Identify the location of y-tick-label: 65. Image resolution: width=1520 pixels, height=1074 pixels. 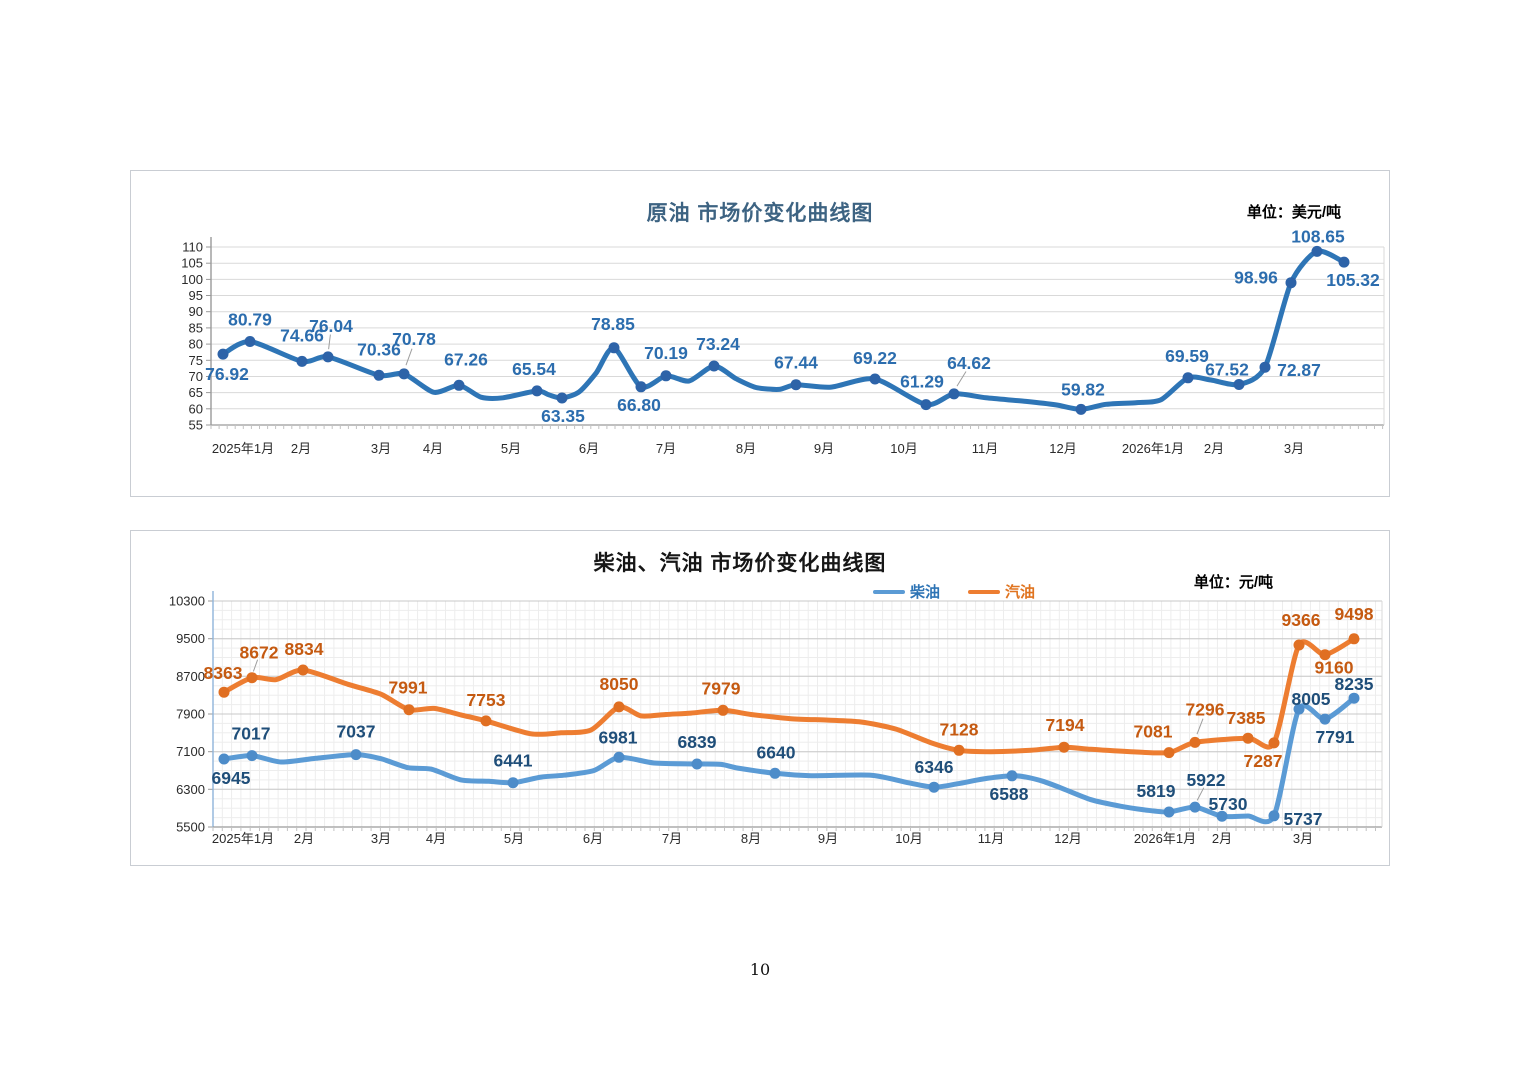
(196, 392).